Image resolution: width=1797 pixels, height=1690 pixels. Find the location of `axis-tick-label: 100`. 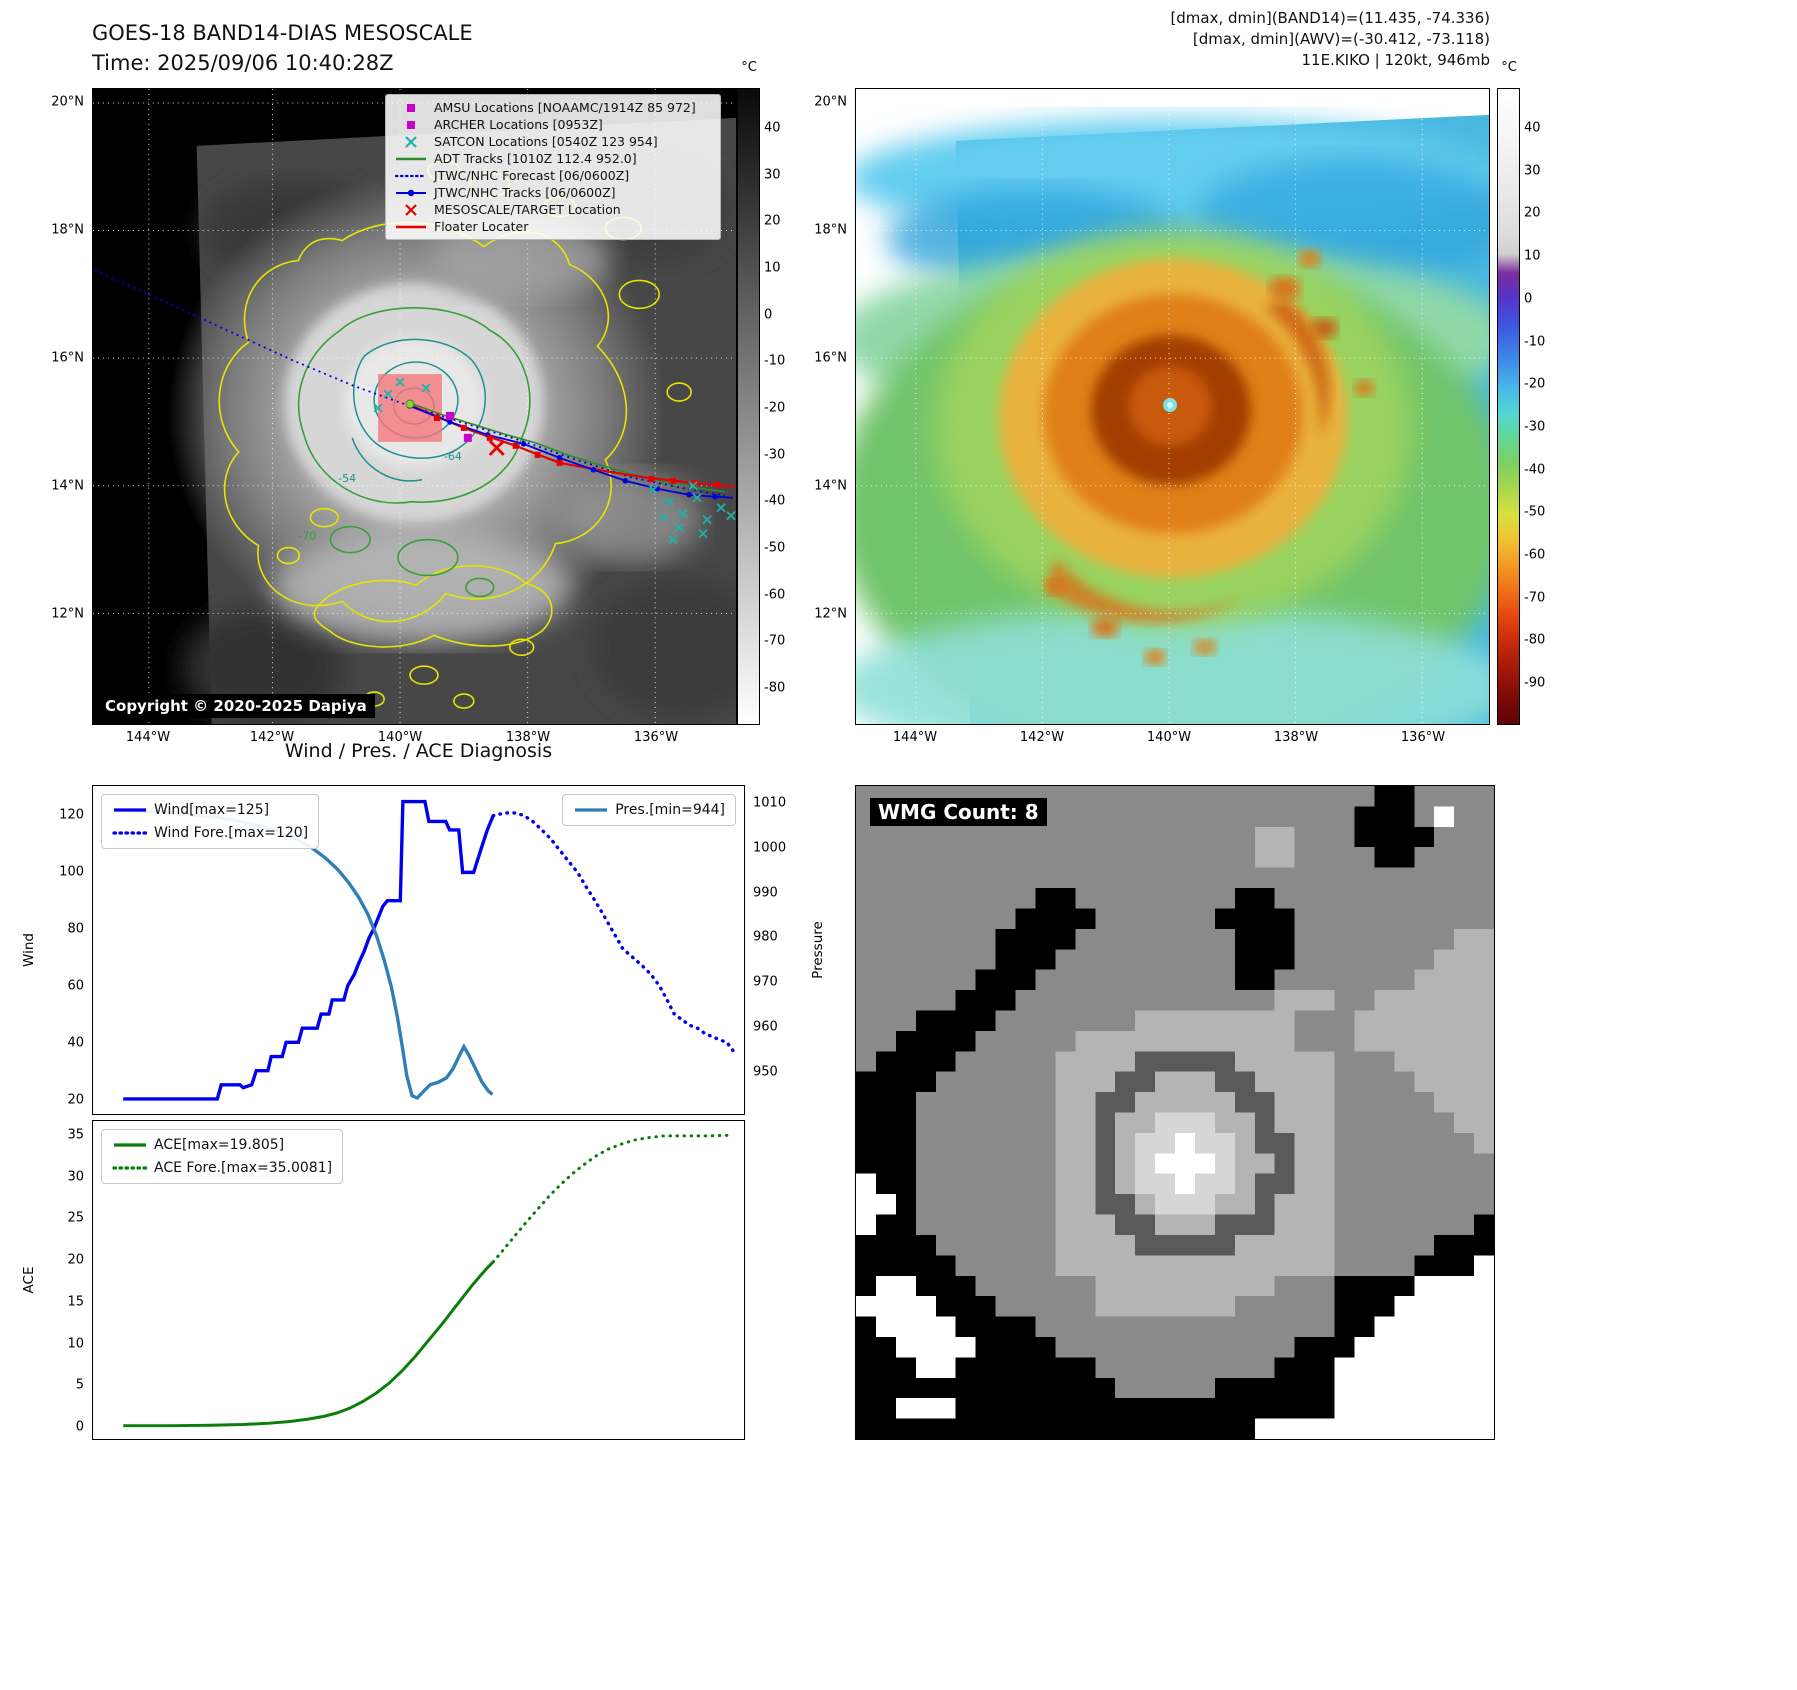

axis-tick-label: 100 is located at coordinates (71, 872).